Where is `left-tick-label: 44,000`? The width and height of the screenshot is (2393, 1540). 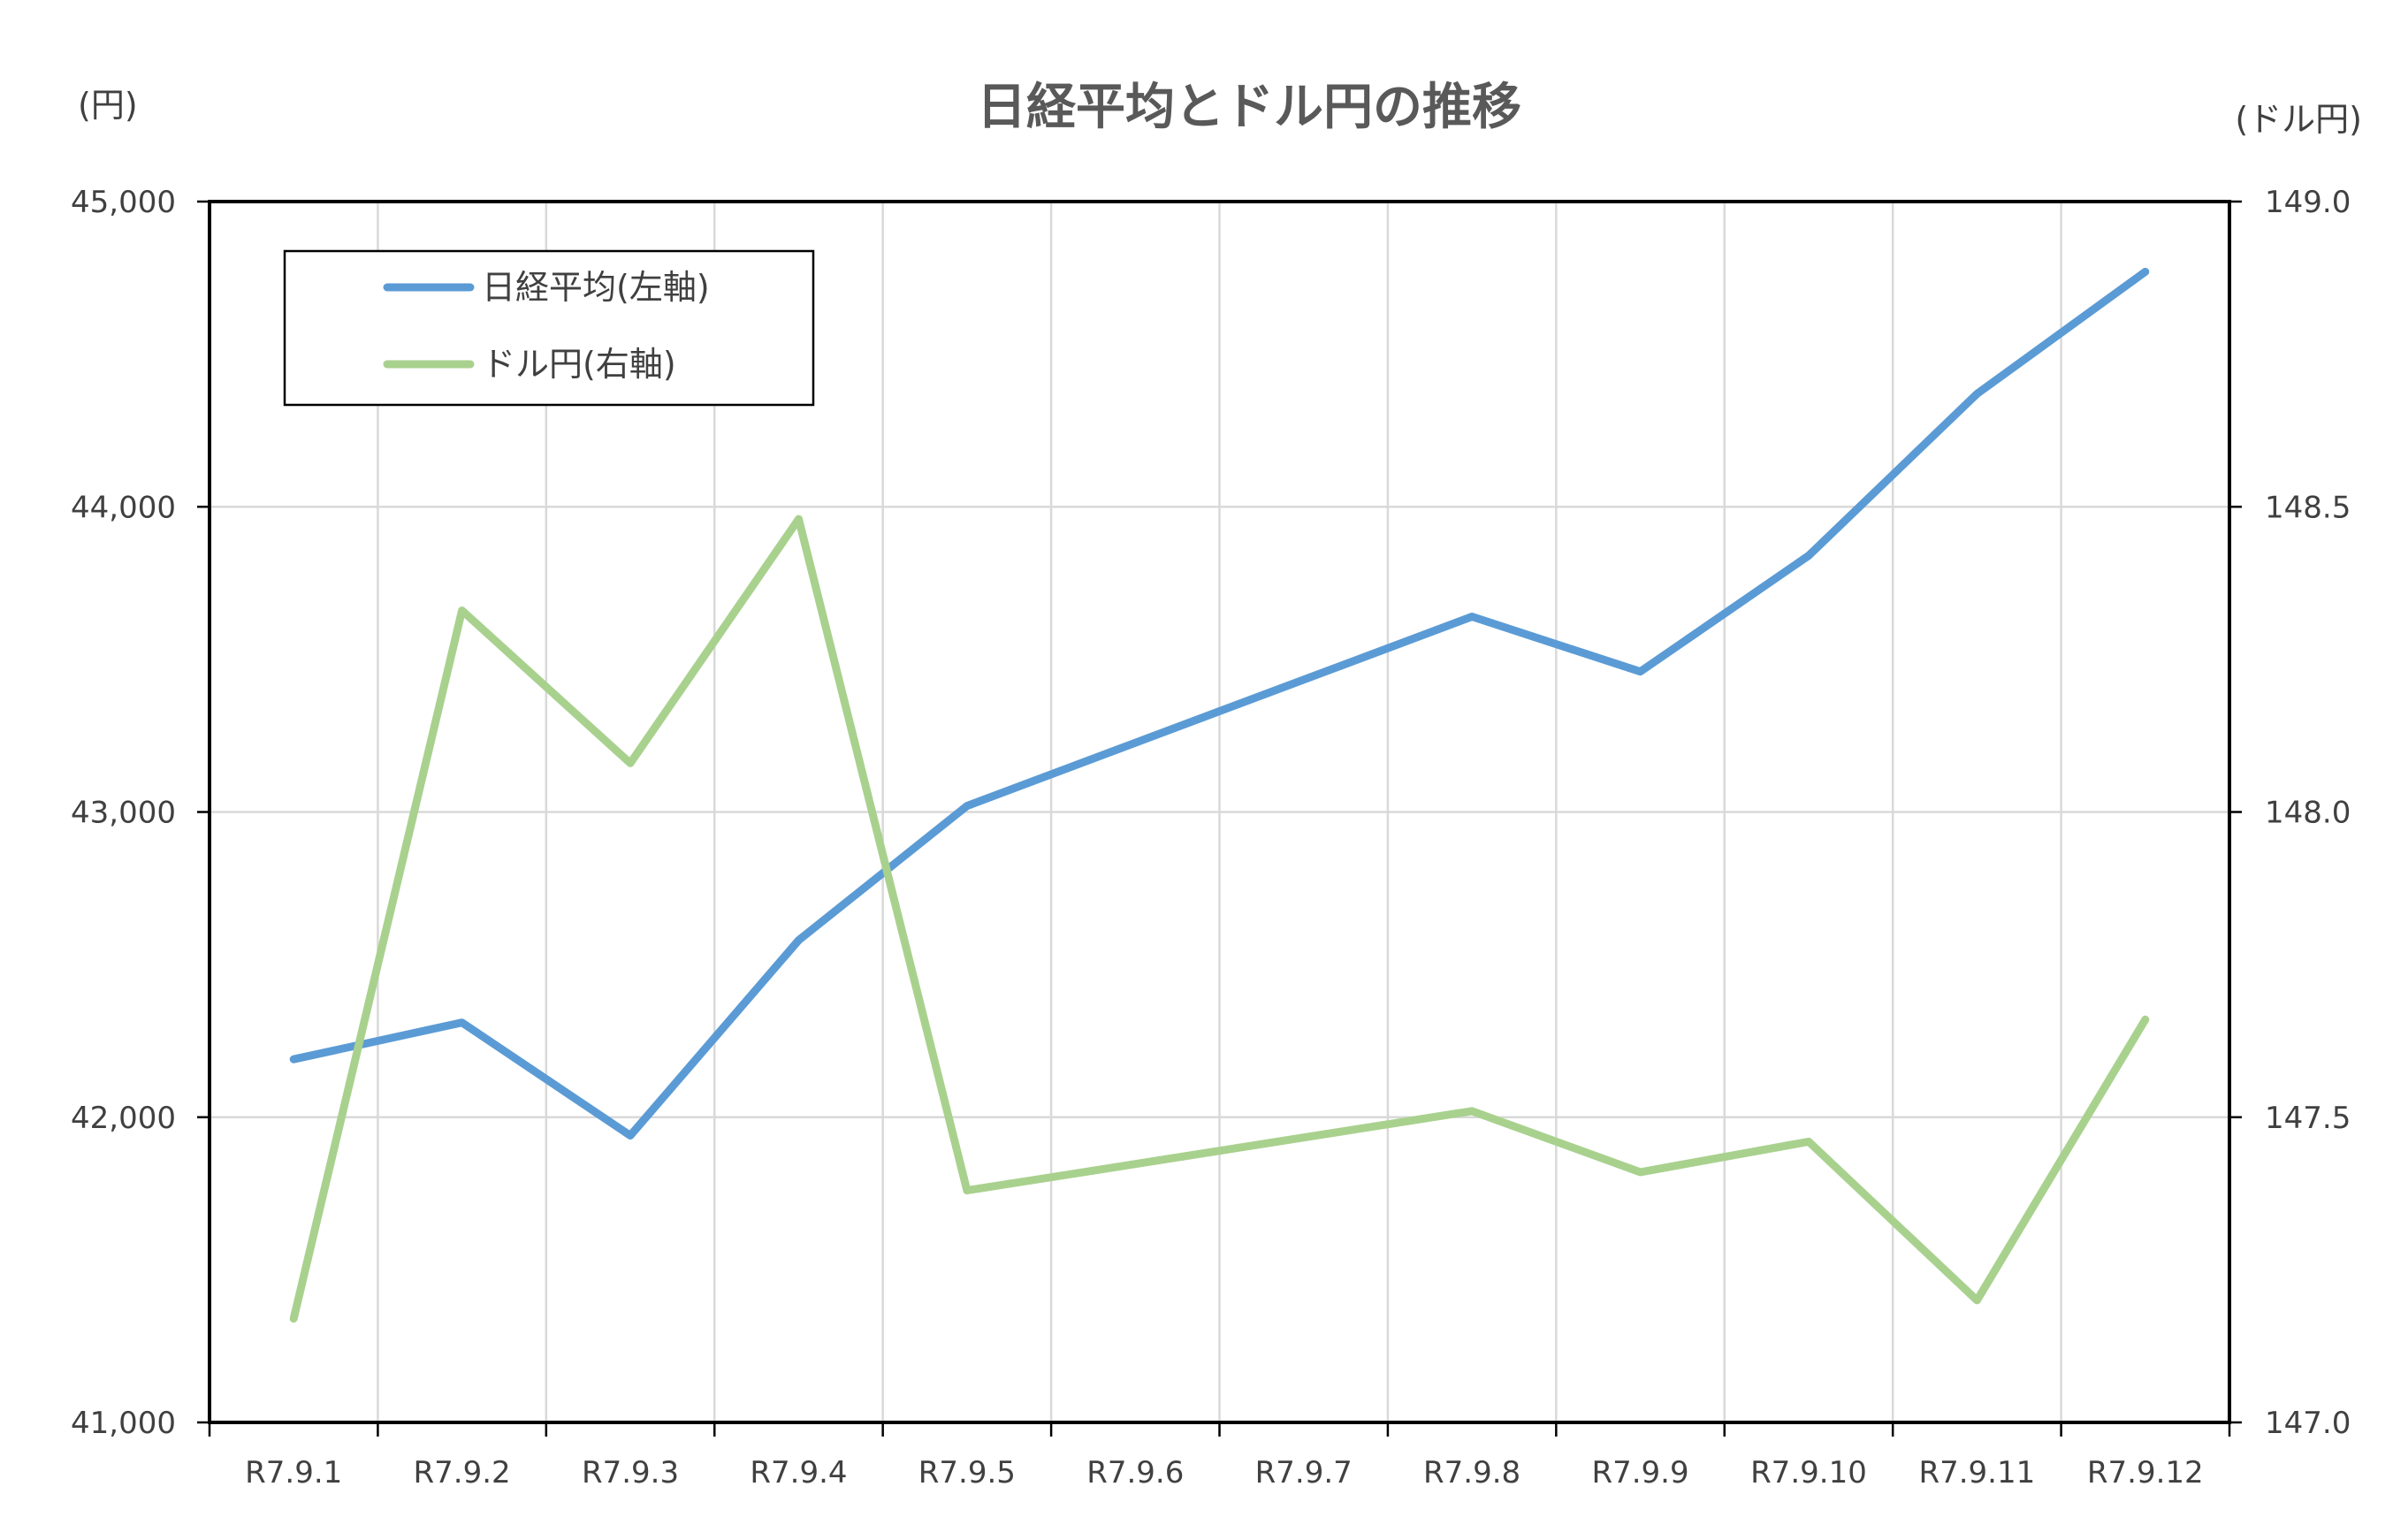
left-tick-label: 44,000 is located at coordinates (124, 508).